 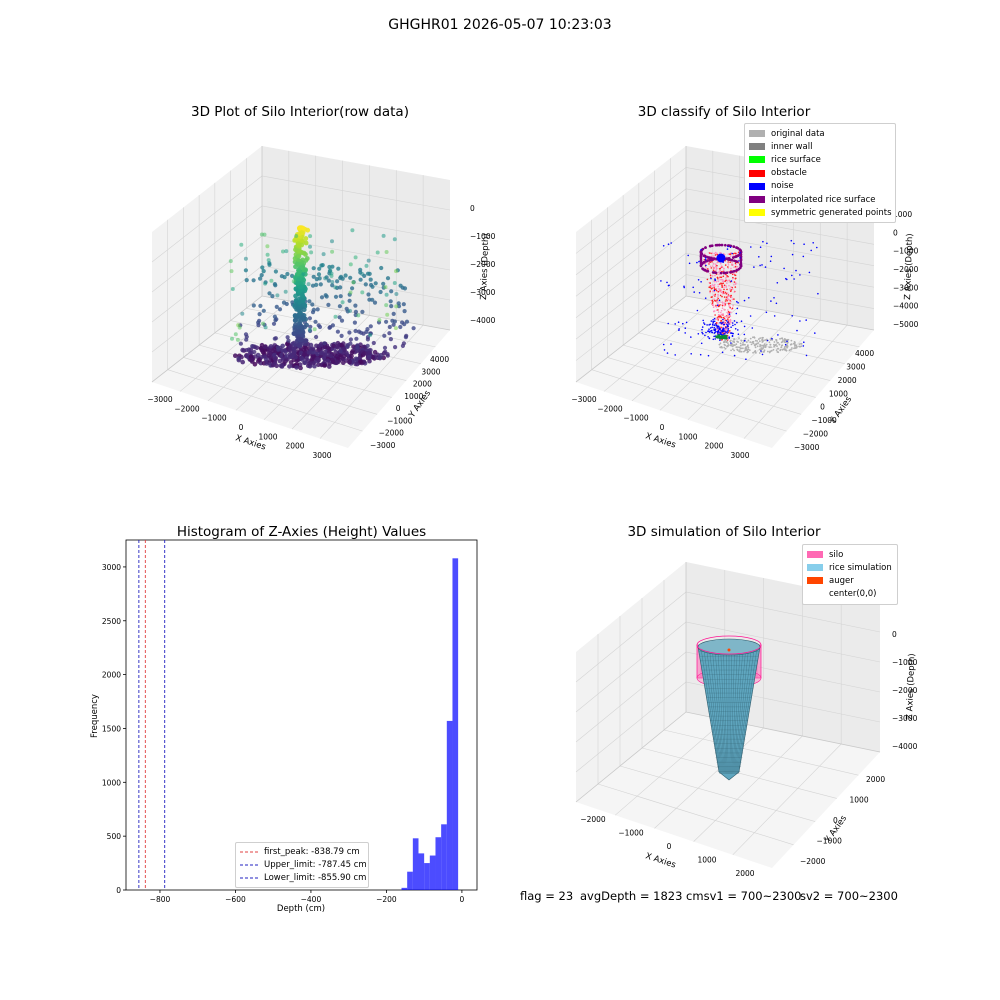 What do you see at coordinates (835, 820) in the screenshot?
I see `sim-y-tick-label: 0` at bounding box center [835, 820].